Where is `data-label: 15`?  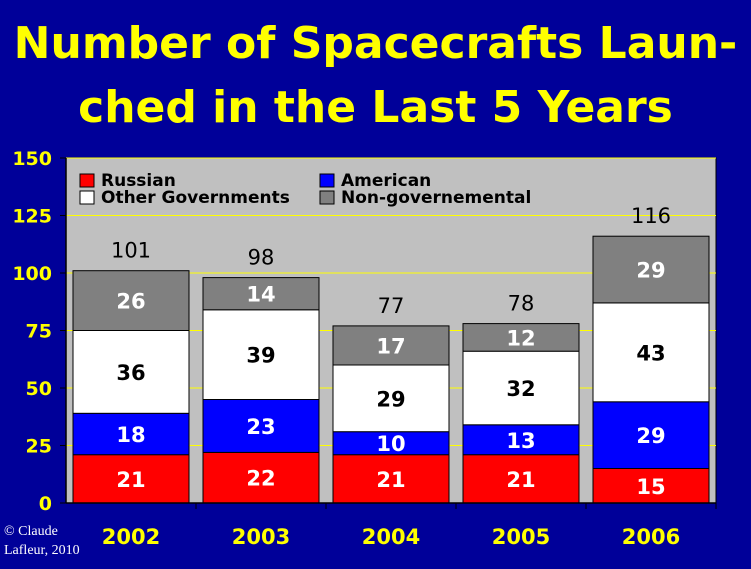 data-label: 15 is located at coordinates (650, 487).